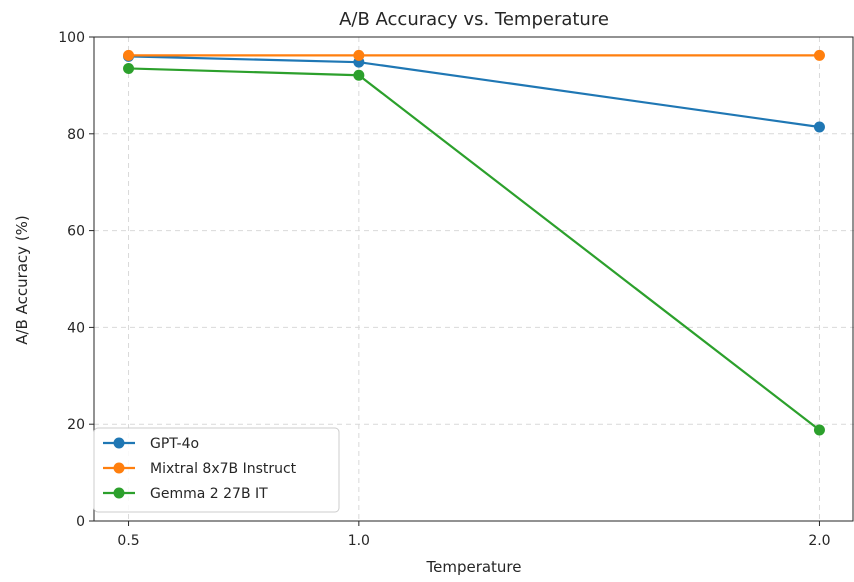  Describe the element at coordinates (76, 328) in the screenshot. I see `y-tick-label: 40` at that location.